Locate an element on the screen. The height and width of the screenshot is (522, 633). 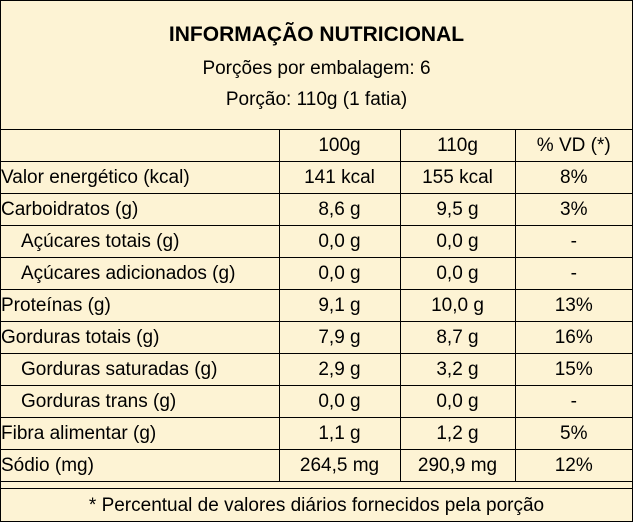
nutrient-name: Açúcares totais (g) is located at coordinates (140, 241).